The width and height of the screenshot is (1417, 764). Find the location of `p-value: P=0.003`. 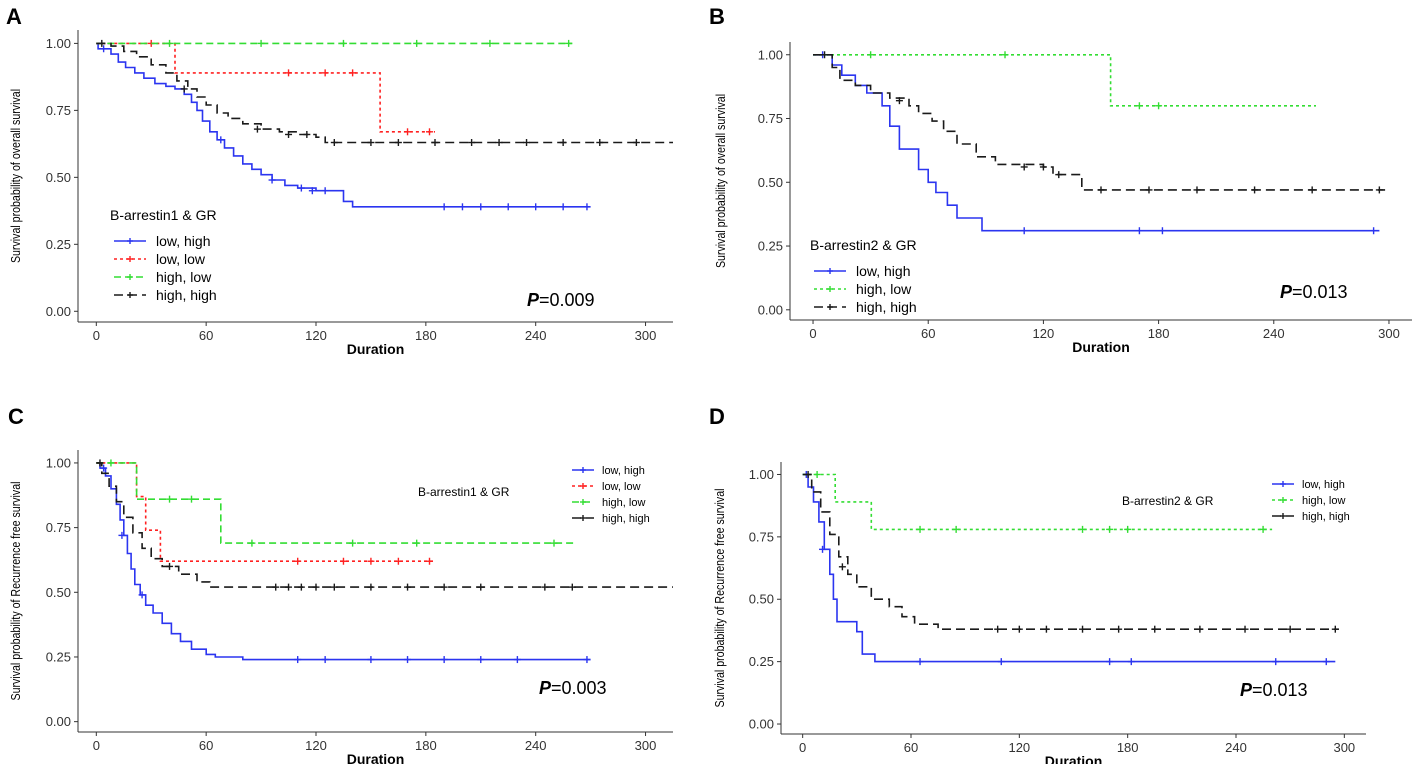

p-value: P=0.003 is located at coordinates (573, 688).